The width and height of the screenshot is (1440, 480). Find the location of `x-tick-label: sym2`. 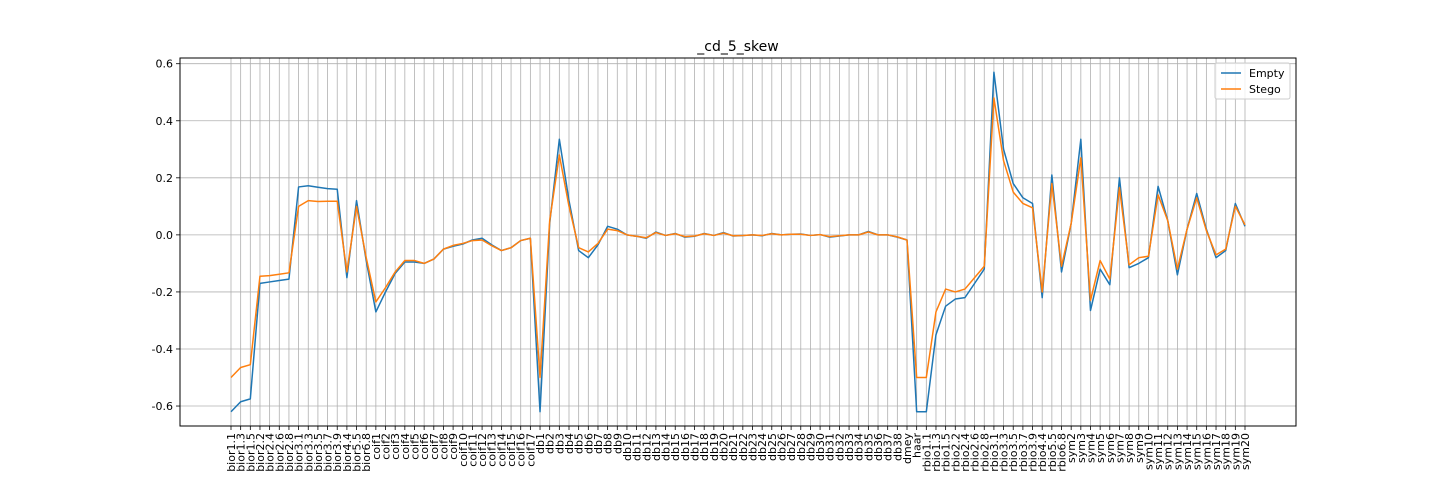

x-tick-label: sym2 is located at coordinates (1071, 448).